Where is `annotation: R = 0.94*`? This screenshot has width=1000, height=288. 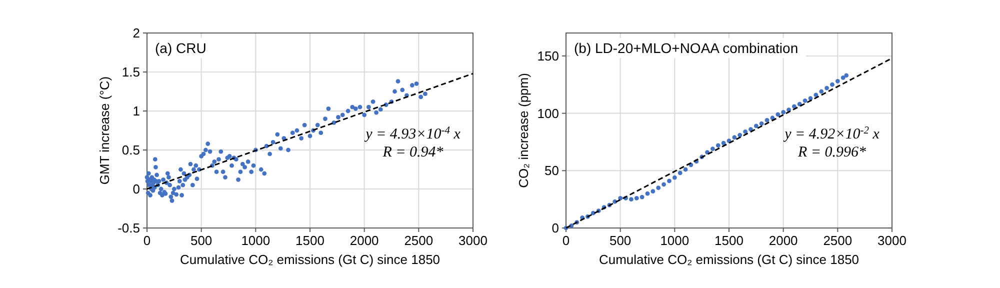
annotation: R = 0.94* is located at coordinates (413, 152).